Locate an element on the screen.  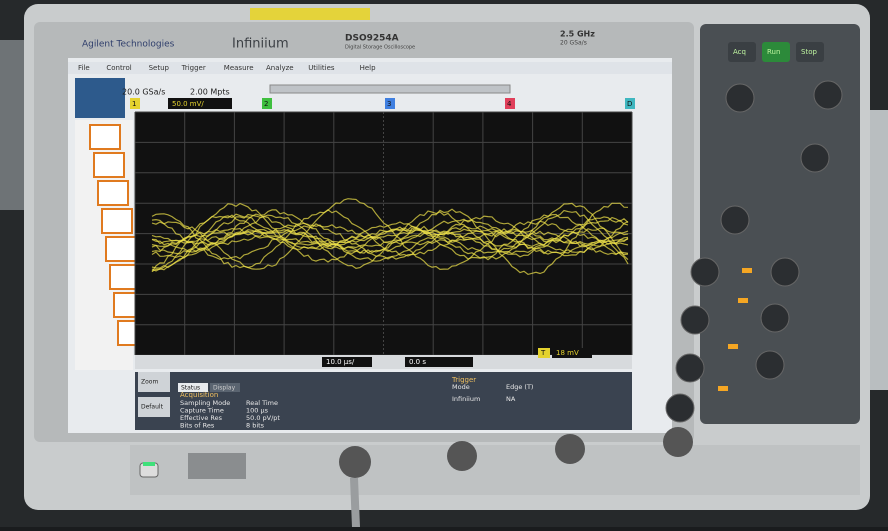
menu-item: Help is located at coordinates (368, 68).